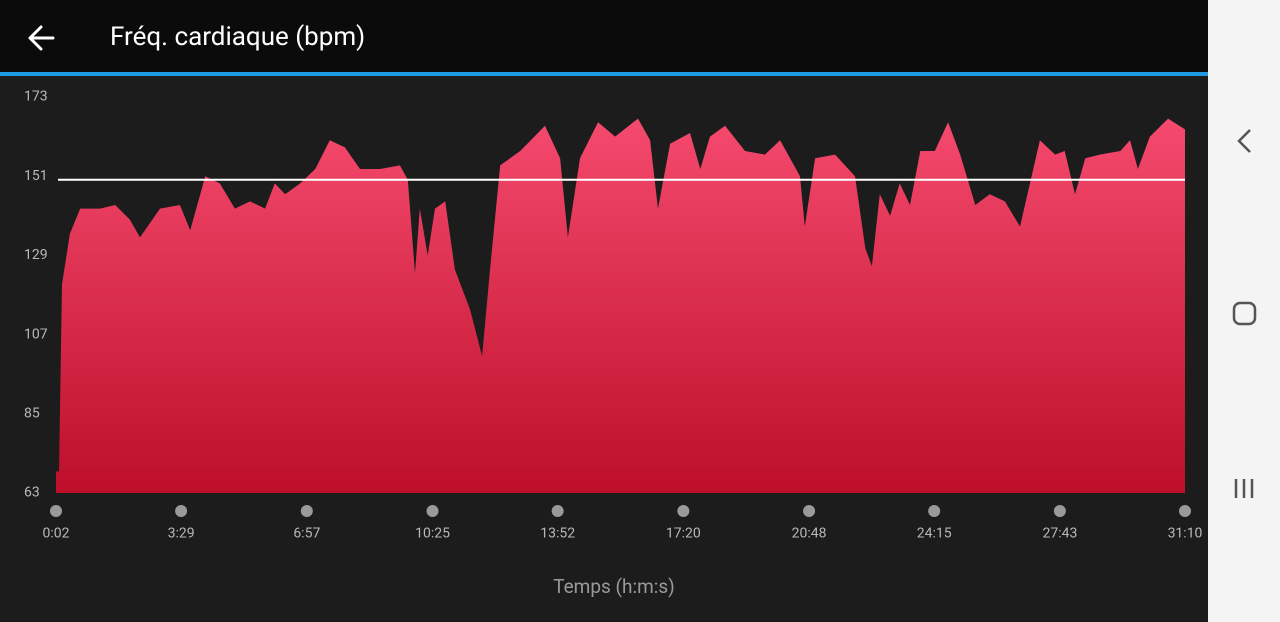 This screenshot has width=1280, height=622. I want to click on x-tick-label: 6:57, so click(306, 534).